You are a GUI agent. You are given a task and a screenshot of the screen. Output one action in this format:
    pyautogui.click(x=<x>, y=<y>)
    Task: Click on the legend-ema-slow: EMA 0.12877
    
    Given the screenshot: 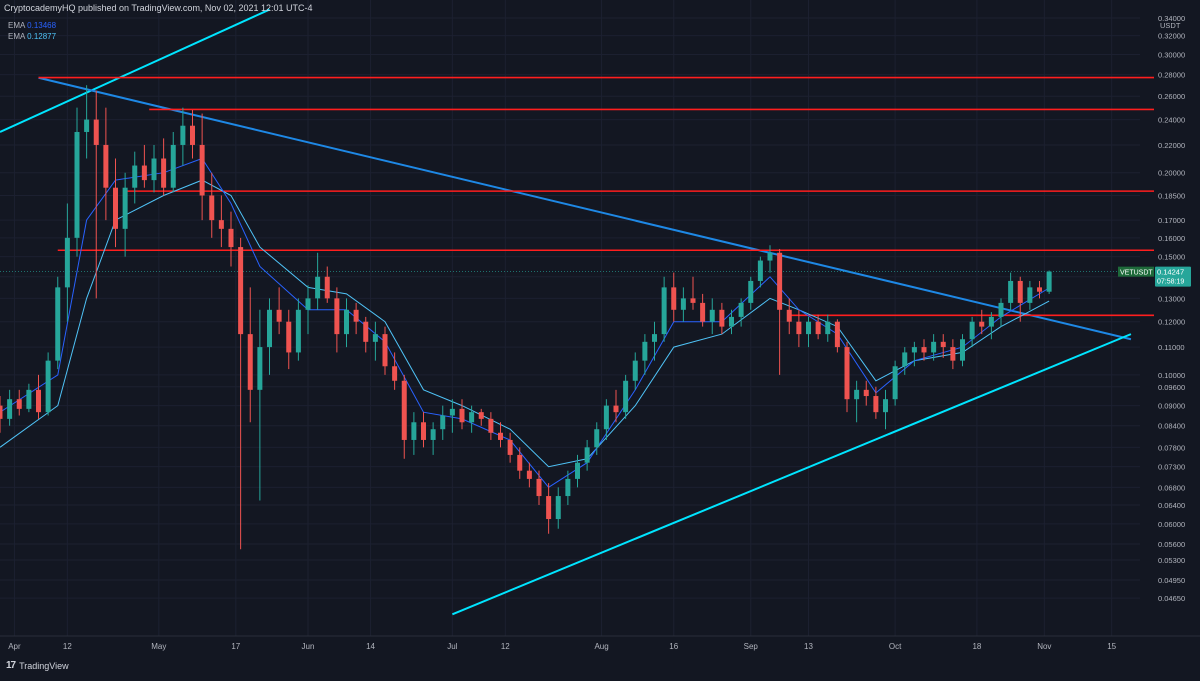 What is the action you would take?
    pyautogui.click(x=32, y=36)
    